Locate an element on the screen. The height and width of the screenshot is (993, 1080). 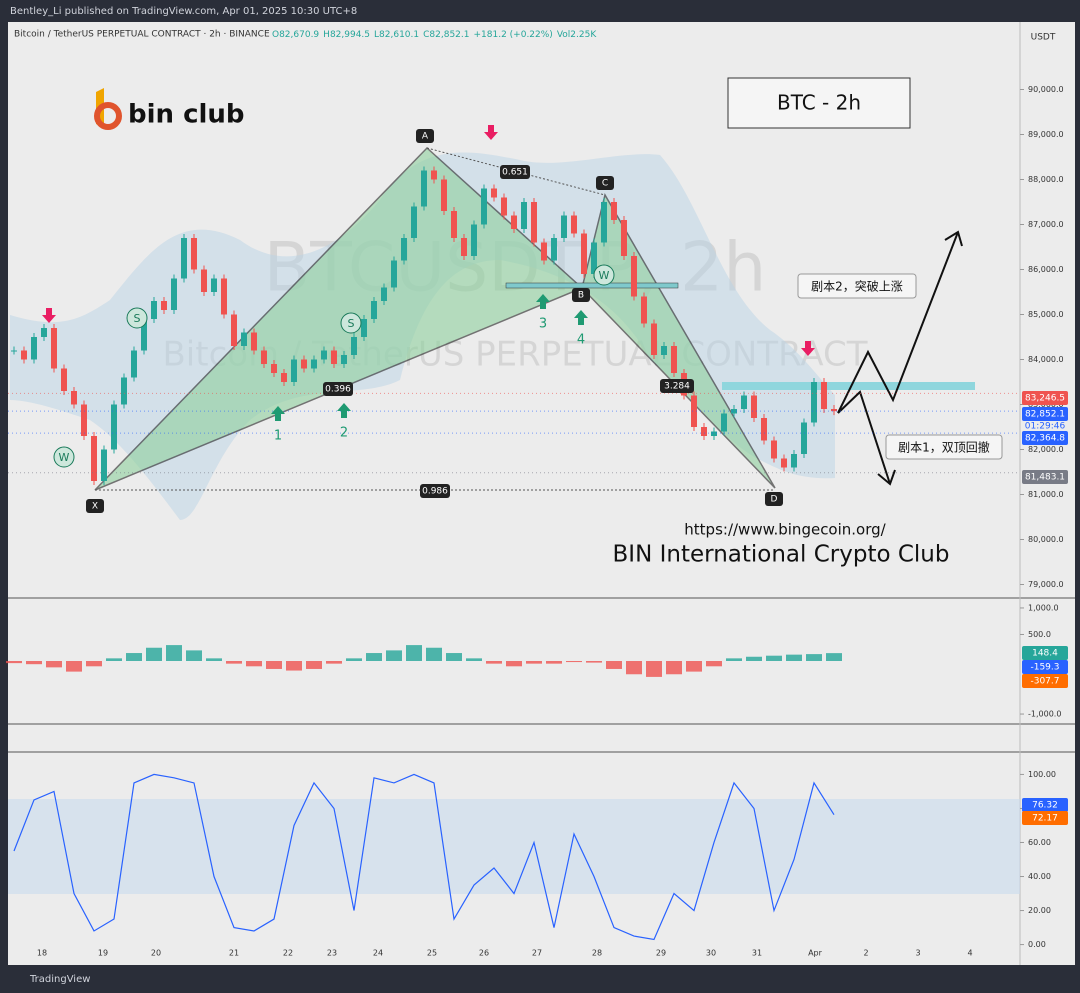
ratio-label: 0.396 is located at coordinates (338, 390).